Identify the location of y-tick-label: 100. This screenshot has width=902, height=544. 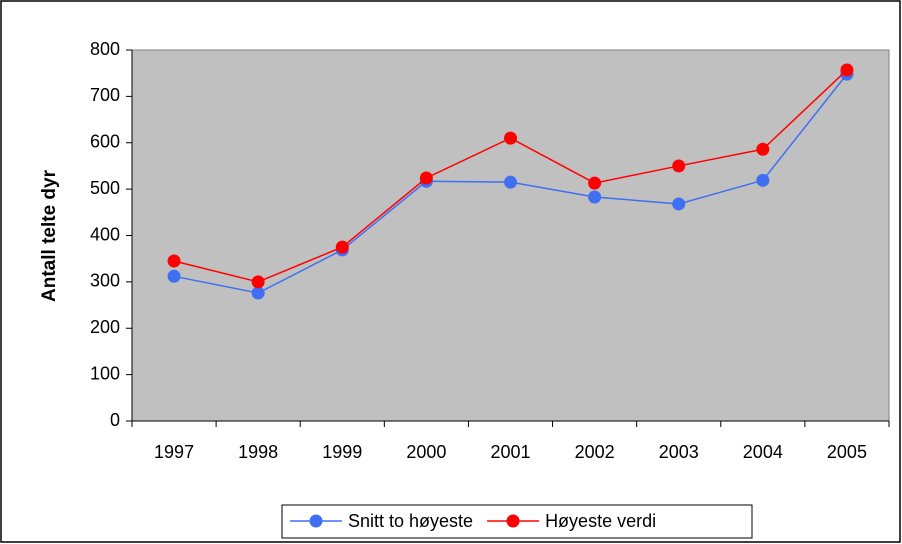
(105, 373).